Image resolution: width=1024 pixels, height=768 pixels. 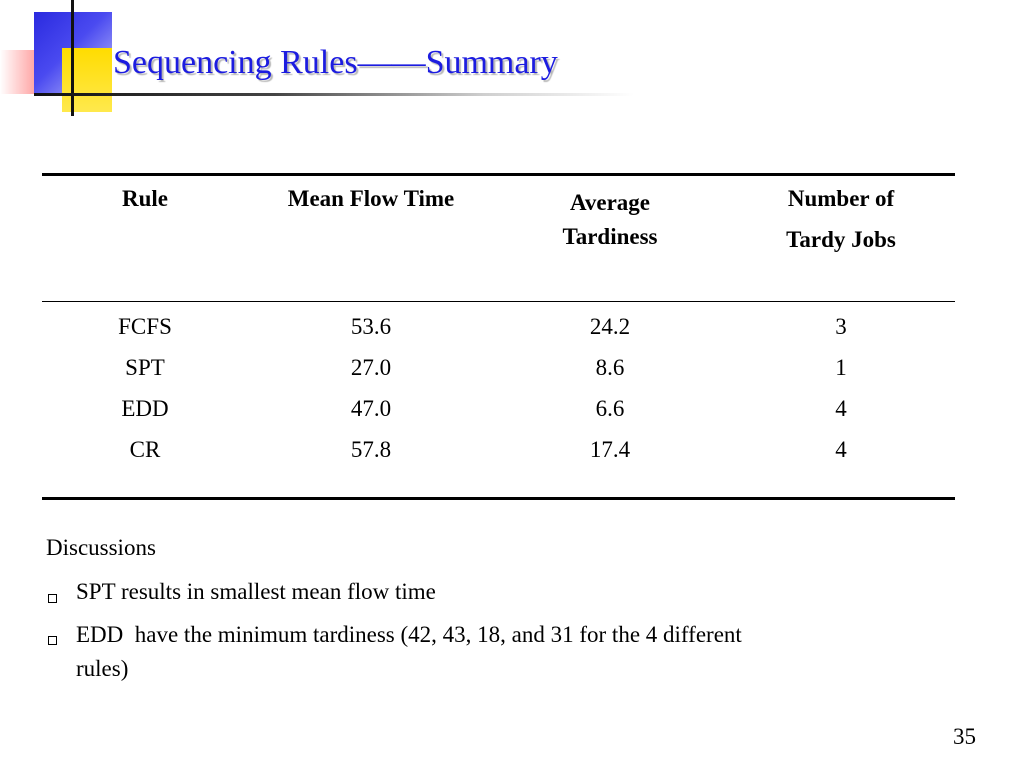 What do you see at coordinates (841, 239) in the screenshot?
I see `header-tardy-jobs-line2: Tardy Jobs` at bounding box center [841, 239].